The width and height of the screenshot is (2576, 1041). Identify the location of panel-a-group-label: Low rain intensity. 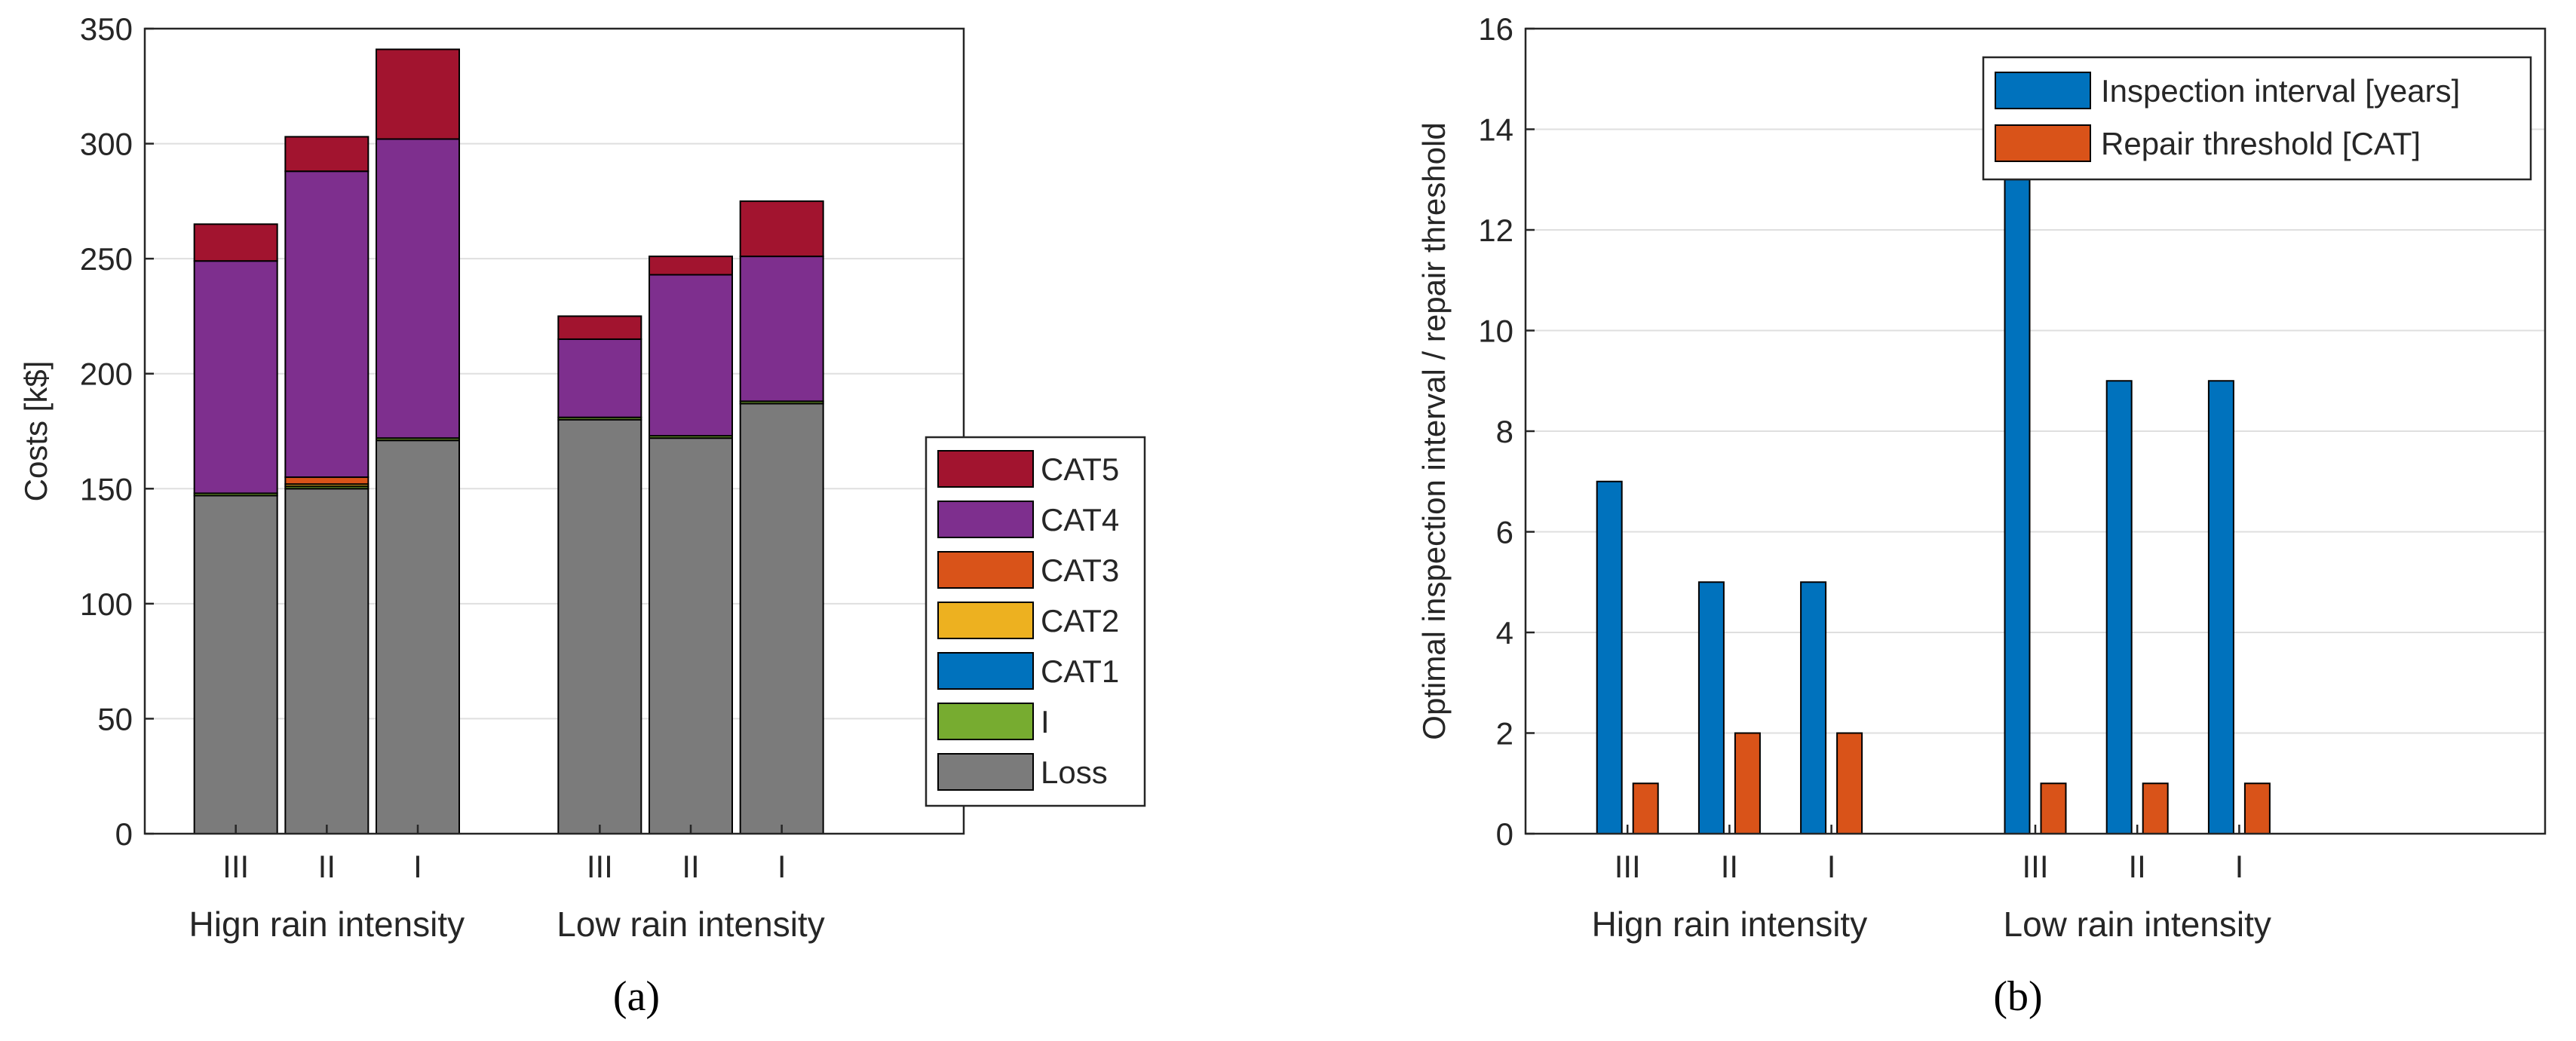
(690, 924).